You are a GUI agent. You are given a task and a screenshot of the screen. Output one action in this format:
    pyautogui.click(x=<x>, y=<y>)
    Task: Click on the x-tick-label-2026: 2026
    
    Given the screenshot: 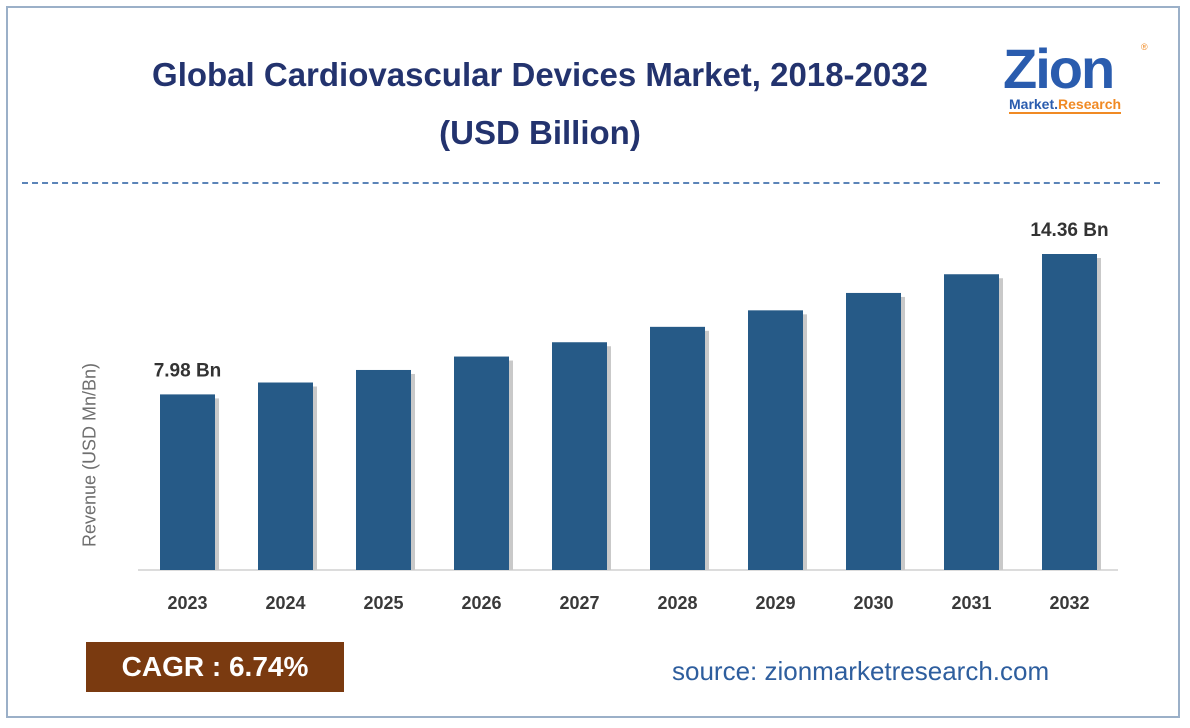 What is the action you would take?
    pyautogui.click(x=481, y=603)
    